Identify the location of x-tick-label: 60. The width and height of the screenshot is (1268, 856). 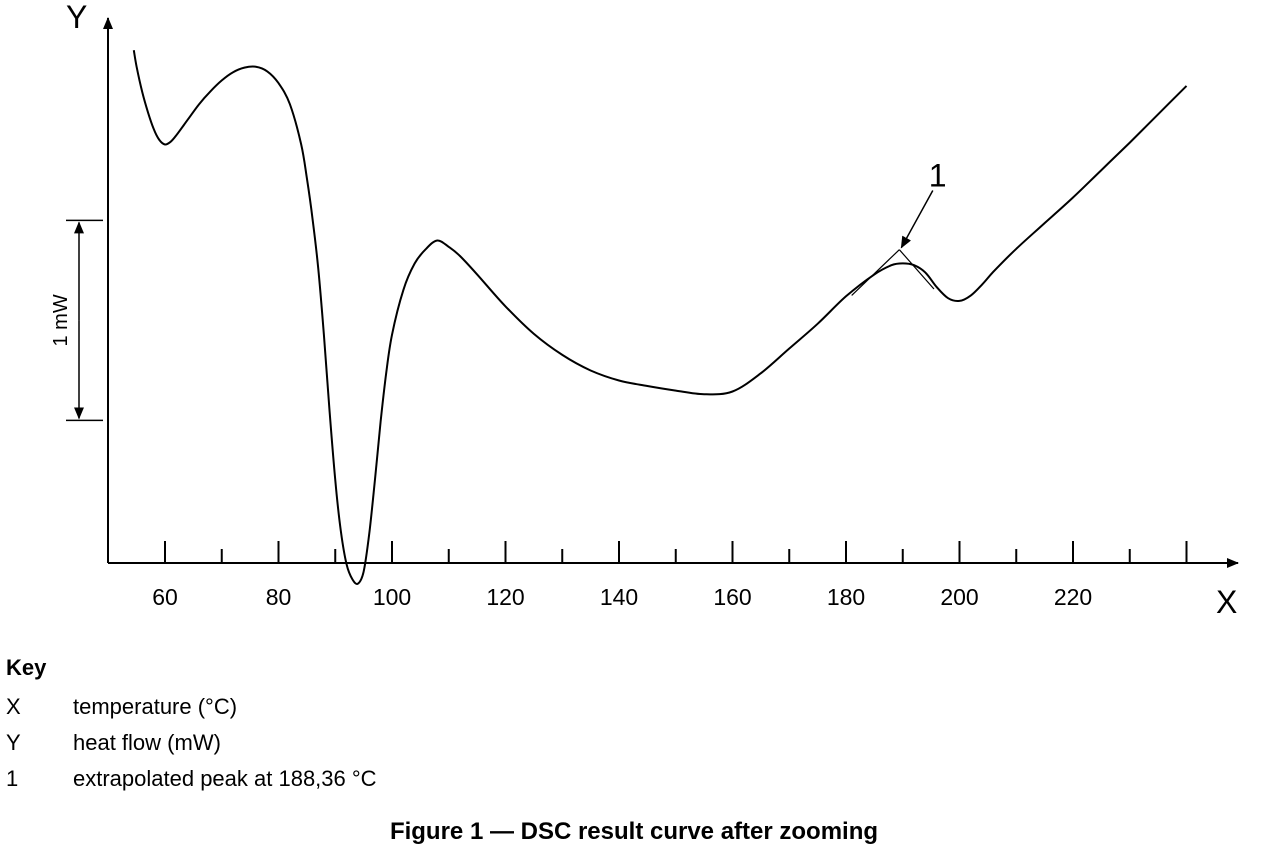
(165, 597).